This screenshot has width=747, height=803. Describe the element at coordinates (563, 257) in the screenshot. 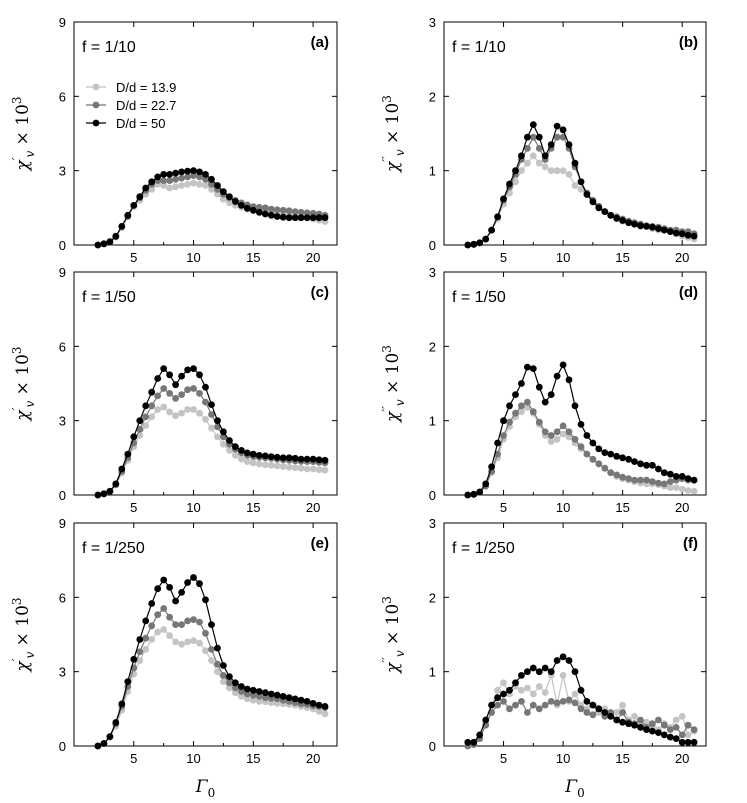

I see `x-tick-label: 10` at that location.